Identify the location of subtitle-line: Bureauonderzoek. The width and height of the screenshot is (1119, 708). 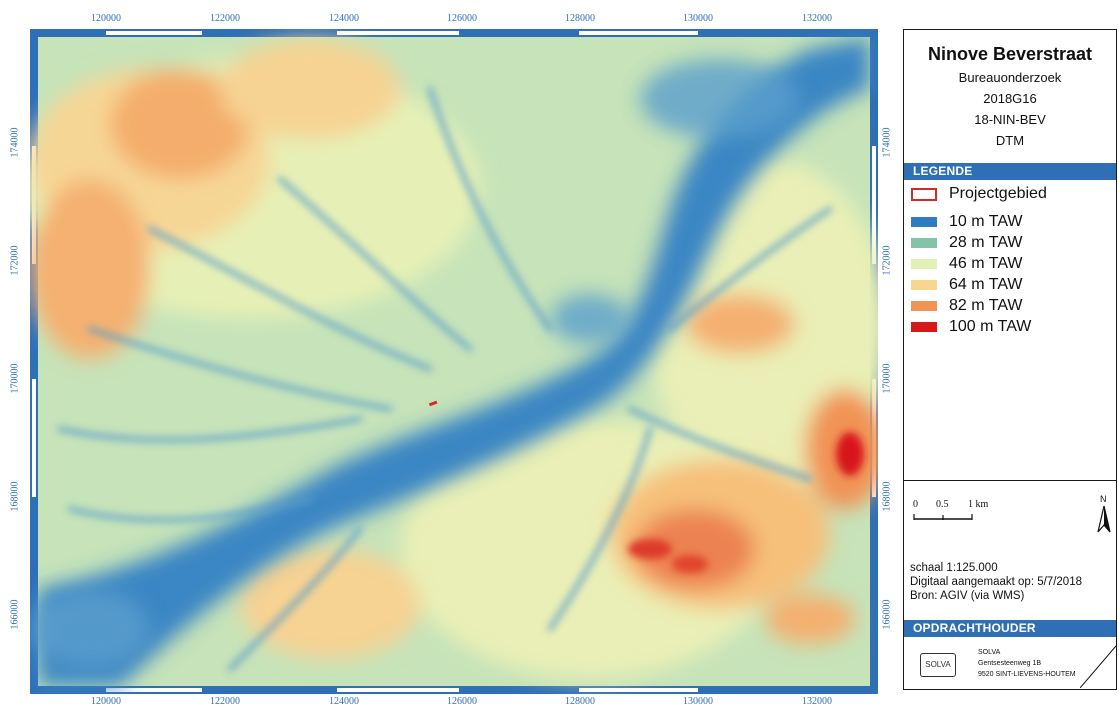
(1010, 77).